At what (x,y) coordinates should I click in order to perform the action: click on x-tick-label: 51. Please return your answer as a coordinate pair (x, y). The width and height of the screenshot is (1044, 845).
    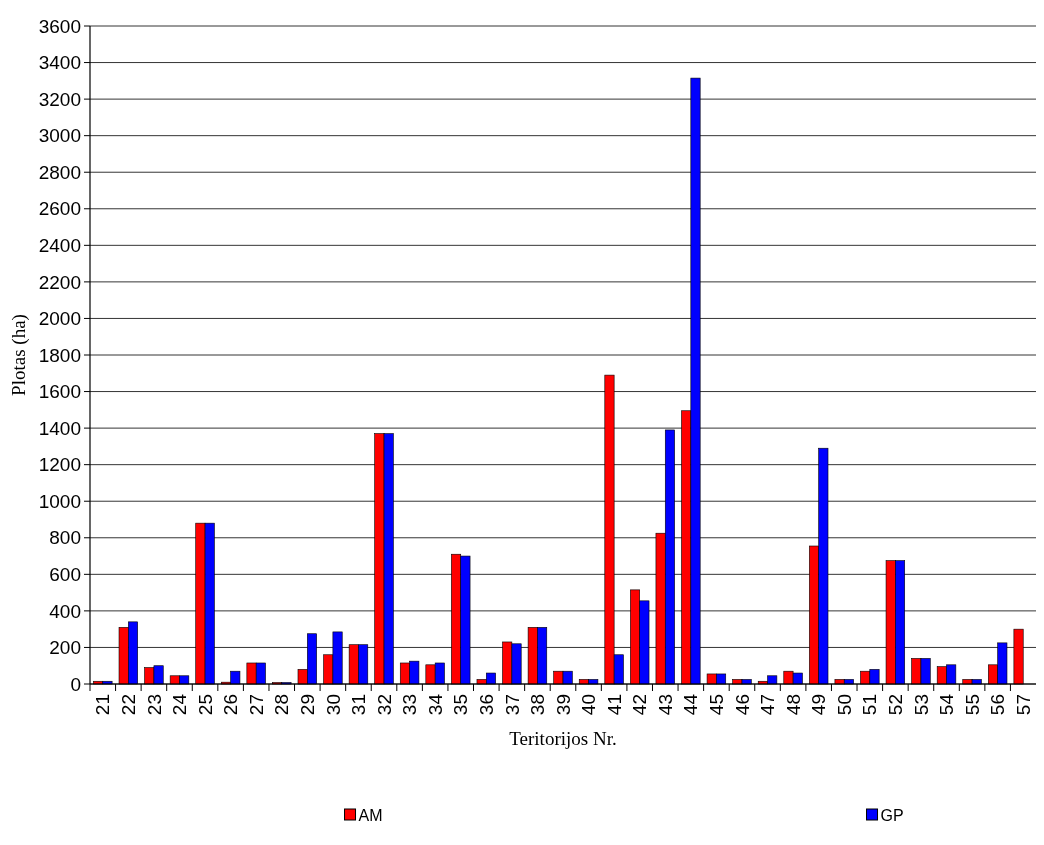
    Looking at the image, I should click on (870, 705).